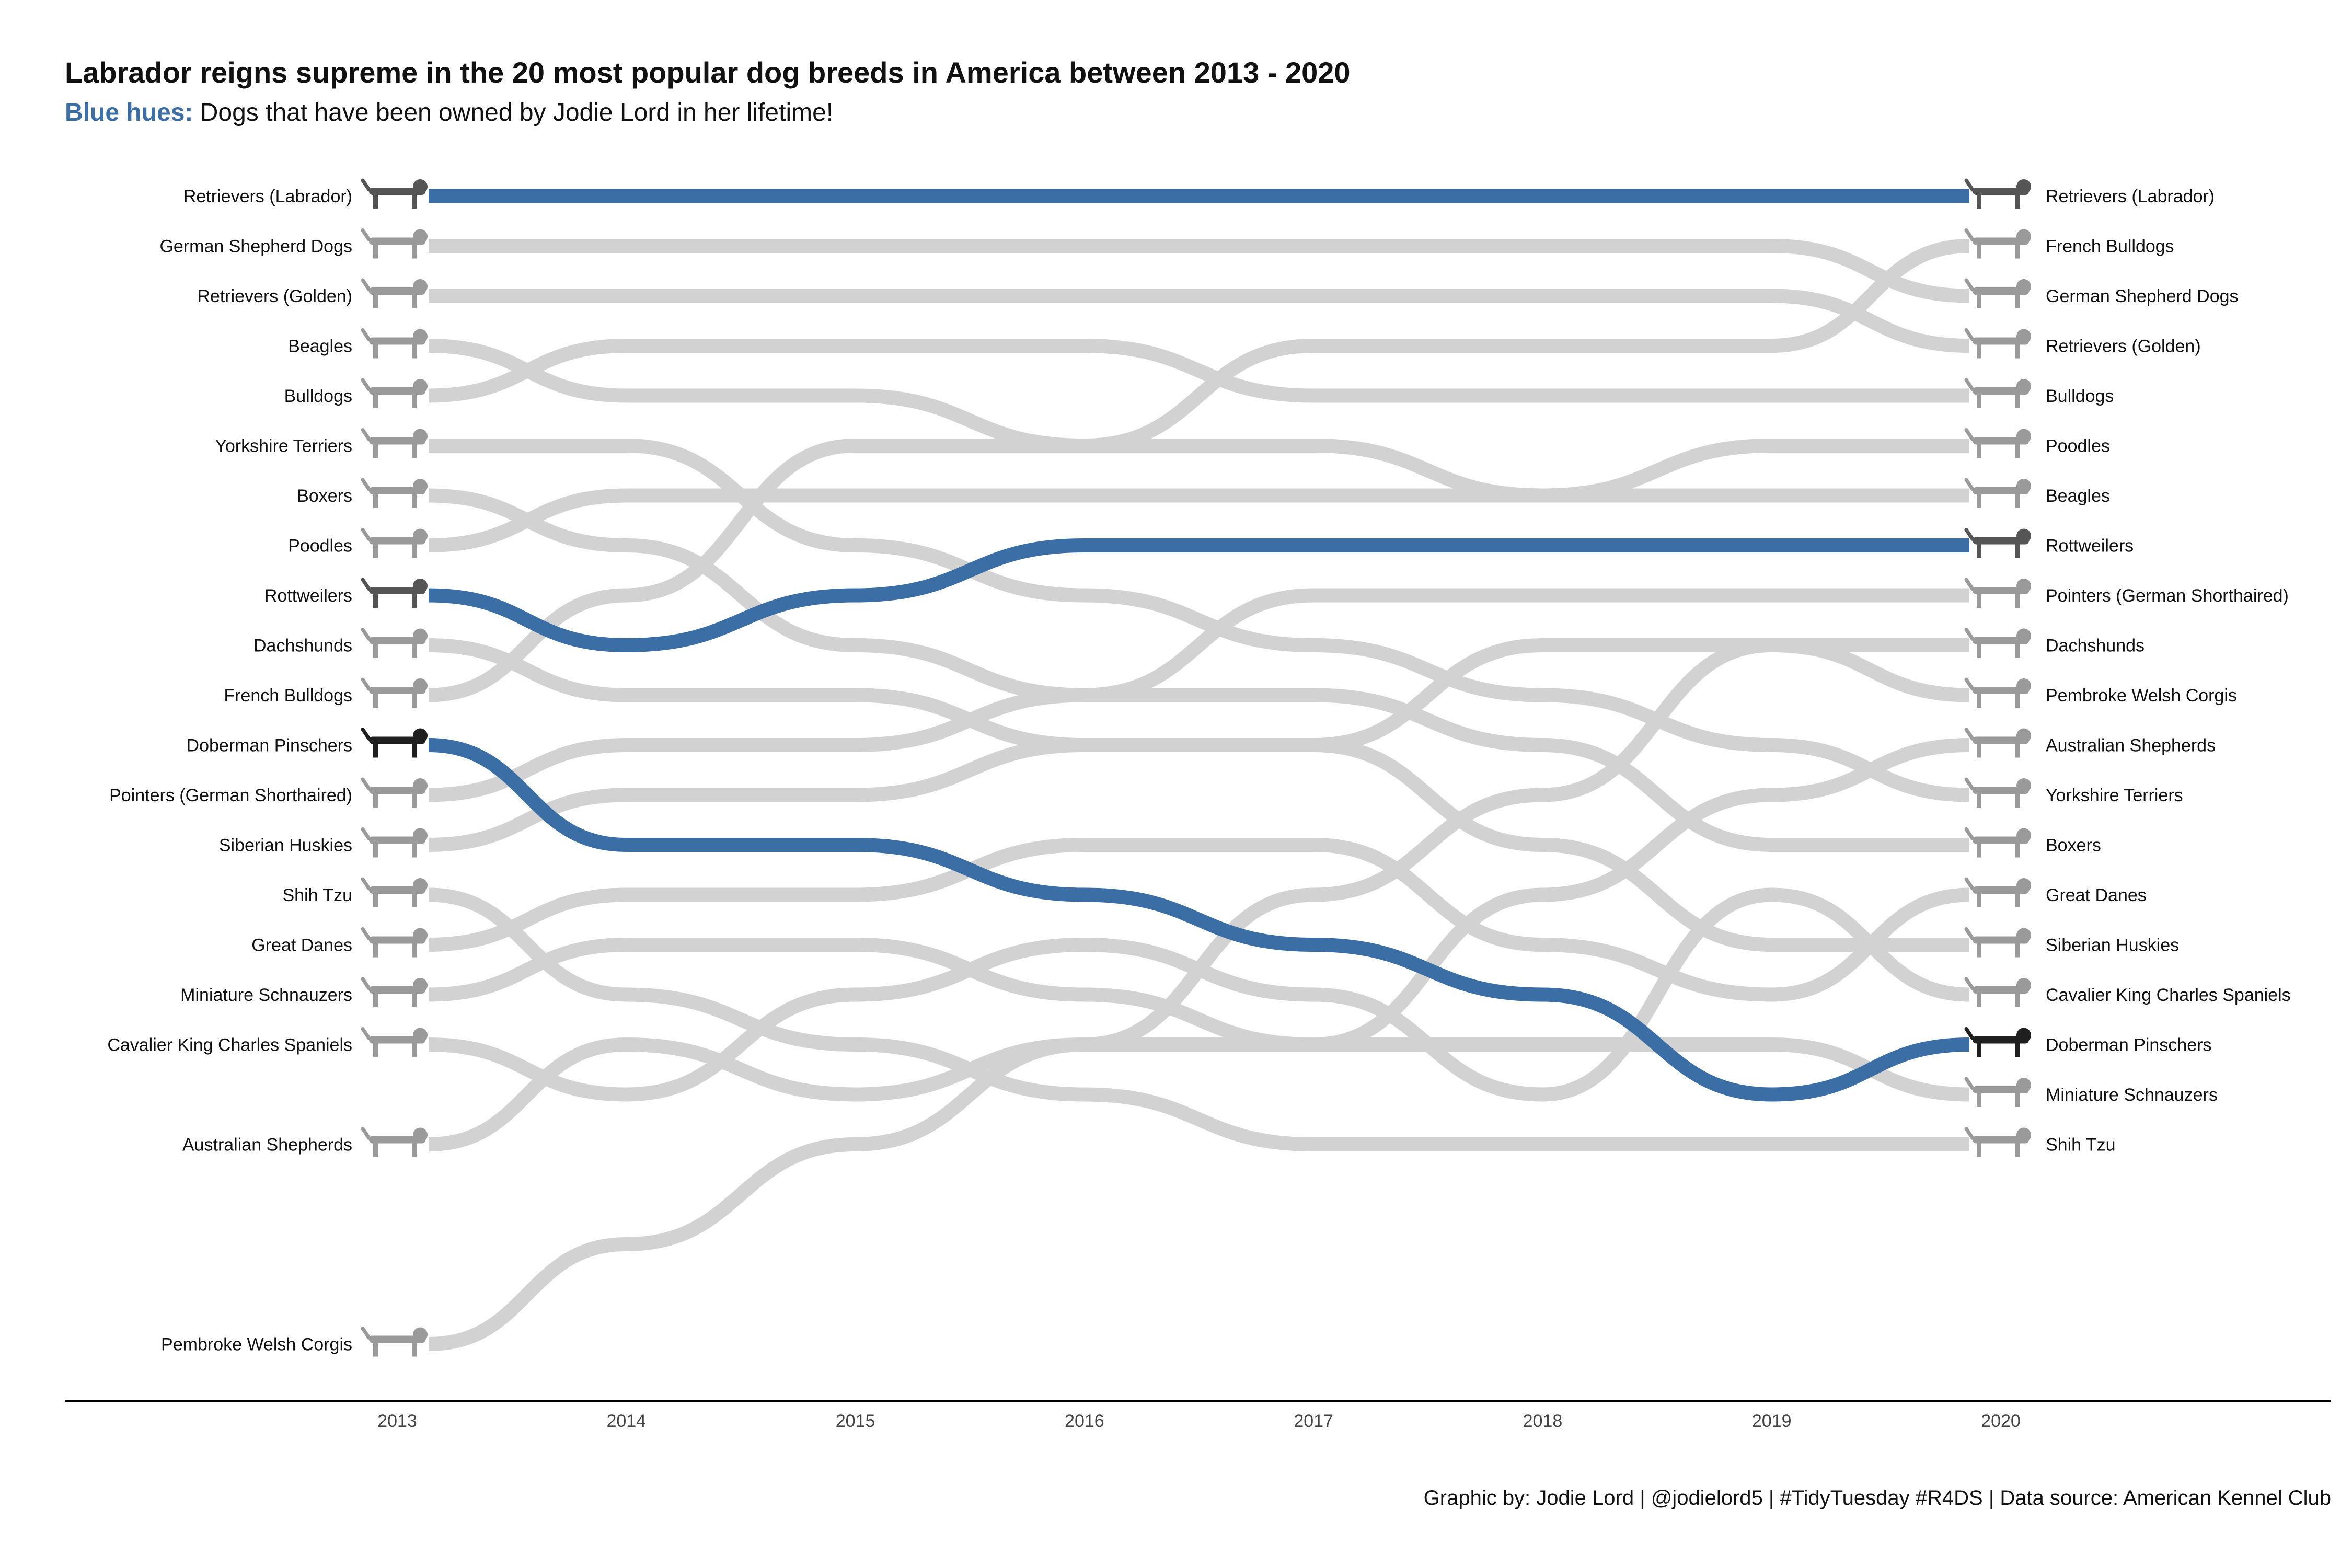 The height and width of the screenshot is (1568, 2352). What do you see at coordinates (129, 112) in the screenshot?
I see `subtitle-highlight: Blue hues:` at bounding box center [129, 112].